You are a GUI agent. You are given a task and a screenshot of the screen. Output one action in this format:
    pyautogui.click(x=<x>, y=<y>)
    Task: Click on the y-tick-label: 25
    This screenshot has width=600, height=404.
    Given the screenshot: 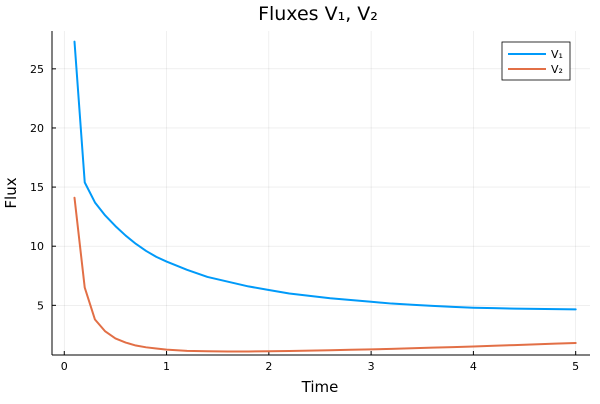 What is the action you would take?
    pyautogui.click(x=37, y=69)
    